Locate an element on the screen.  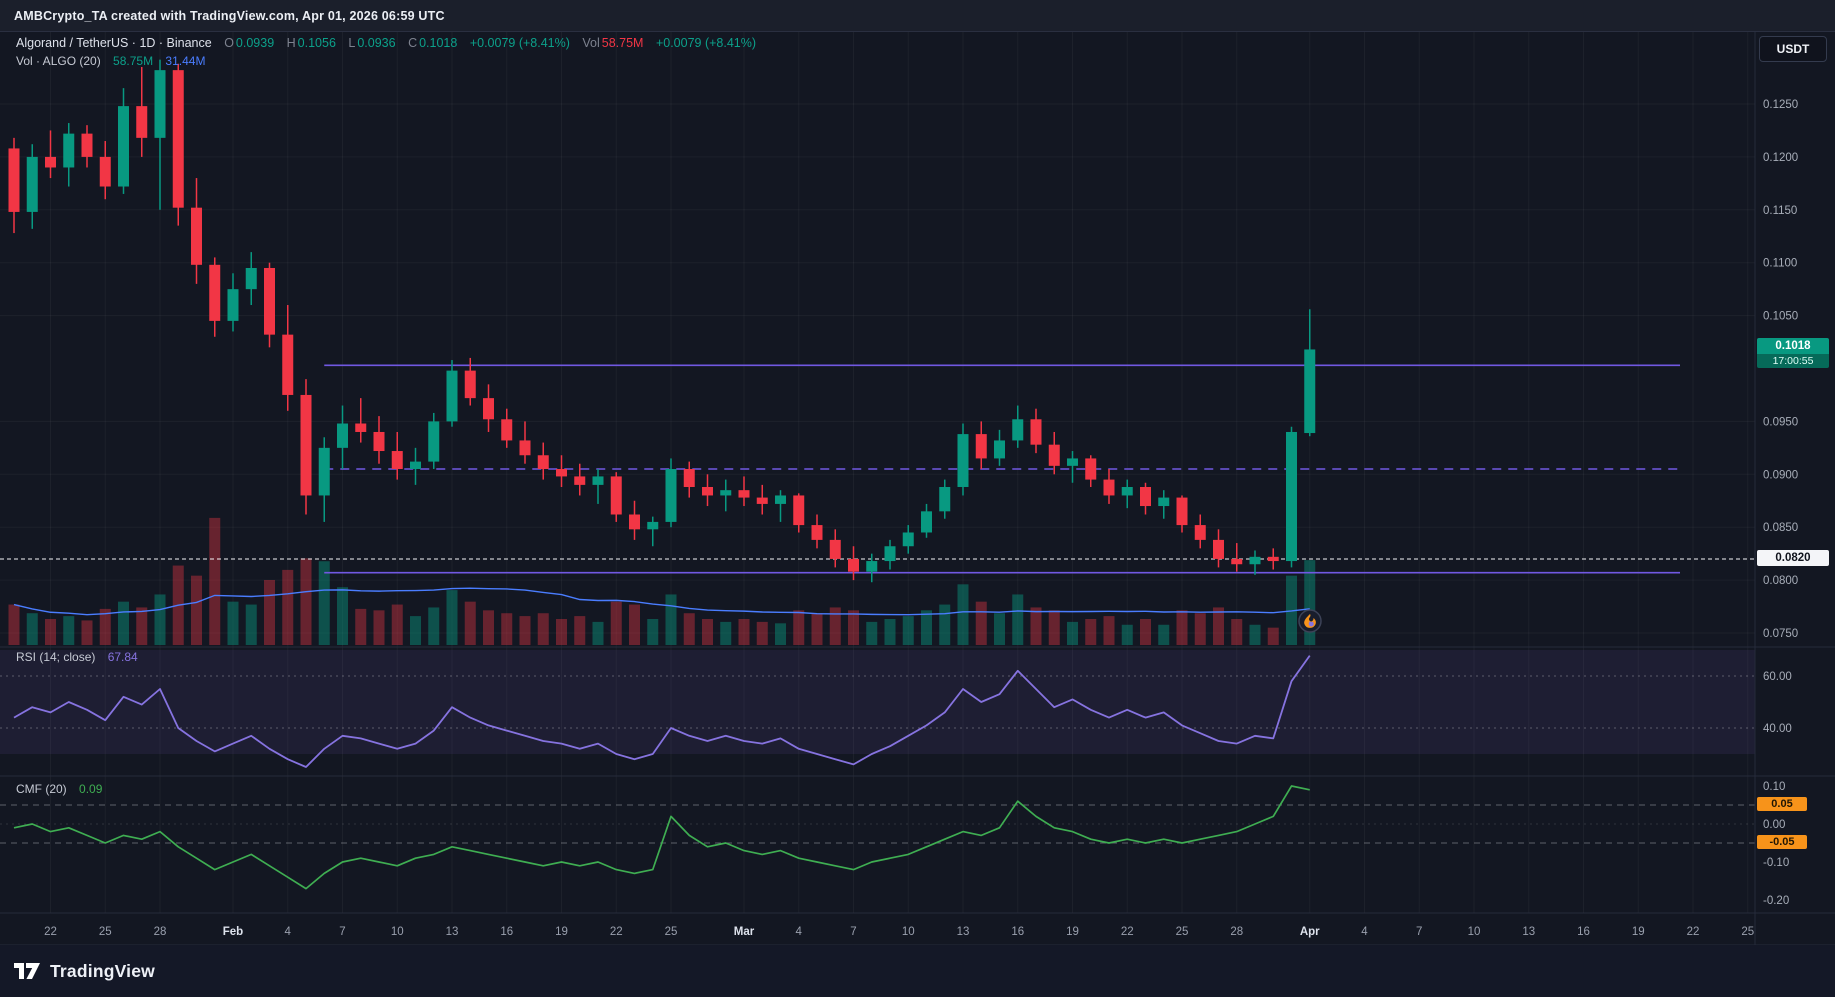
candle-countdown: 17:00:55 is located at coordinates (1793, 361).